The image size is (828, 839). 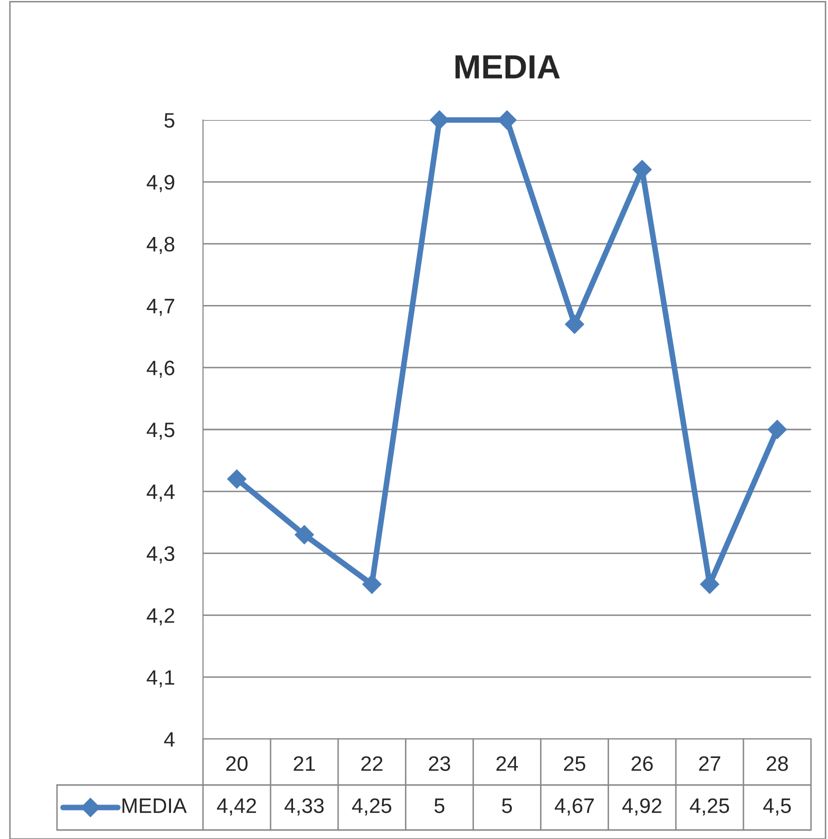 I want to click on y-tick-label: 4,9, so click(x=160, y=183).